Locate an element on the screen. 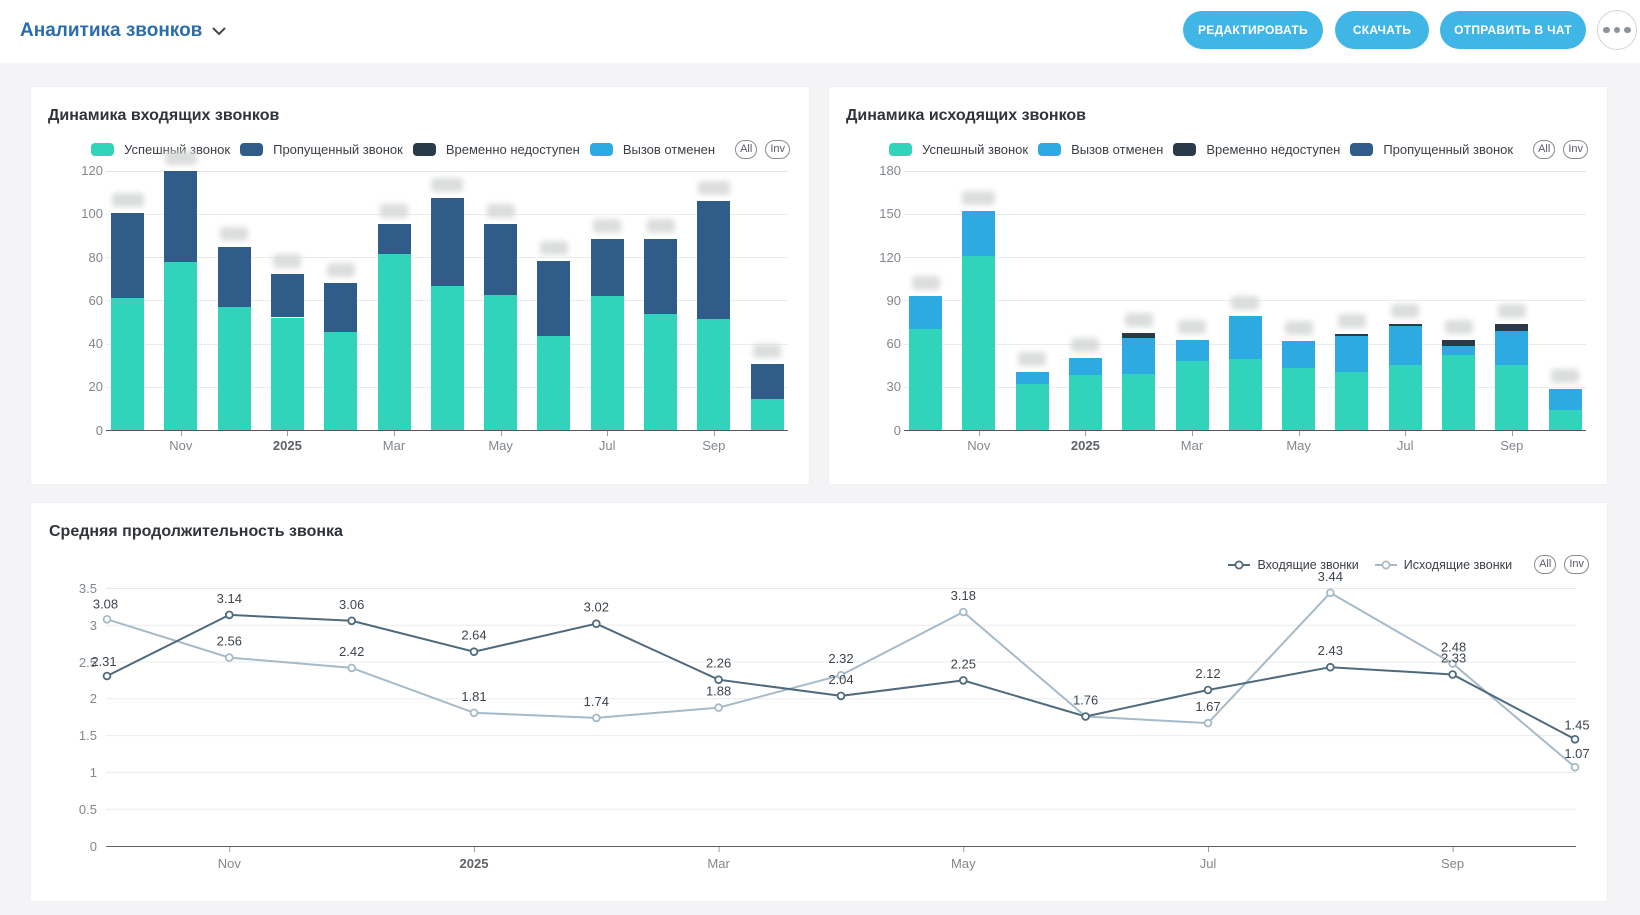  svg-text: Nov is located at coordinates (230, 863).